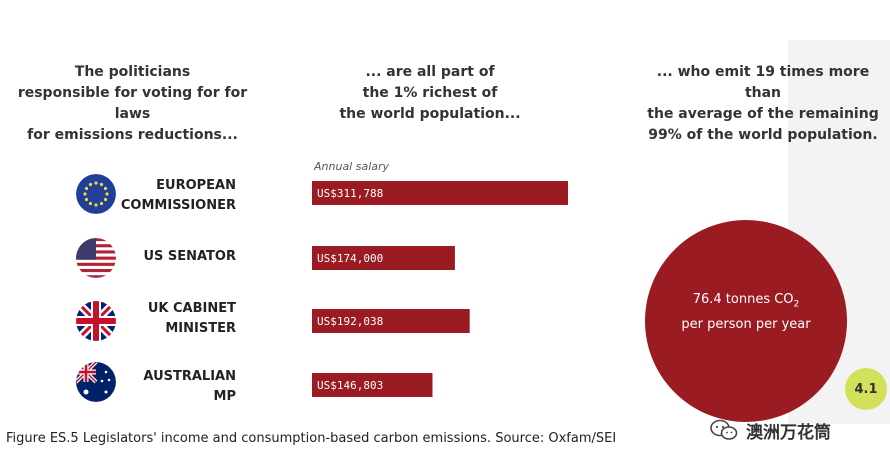  I want to click on emissions-value: 76.4 tonnes CO2, so click(746, 302).